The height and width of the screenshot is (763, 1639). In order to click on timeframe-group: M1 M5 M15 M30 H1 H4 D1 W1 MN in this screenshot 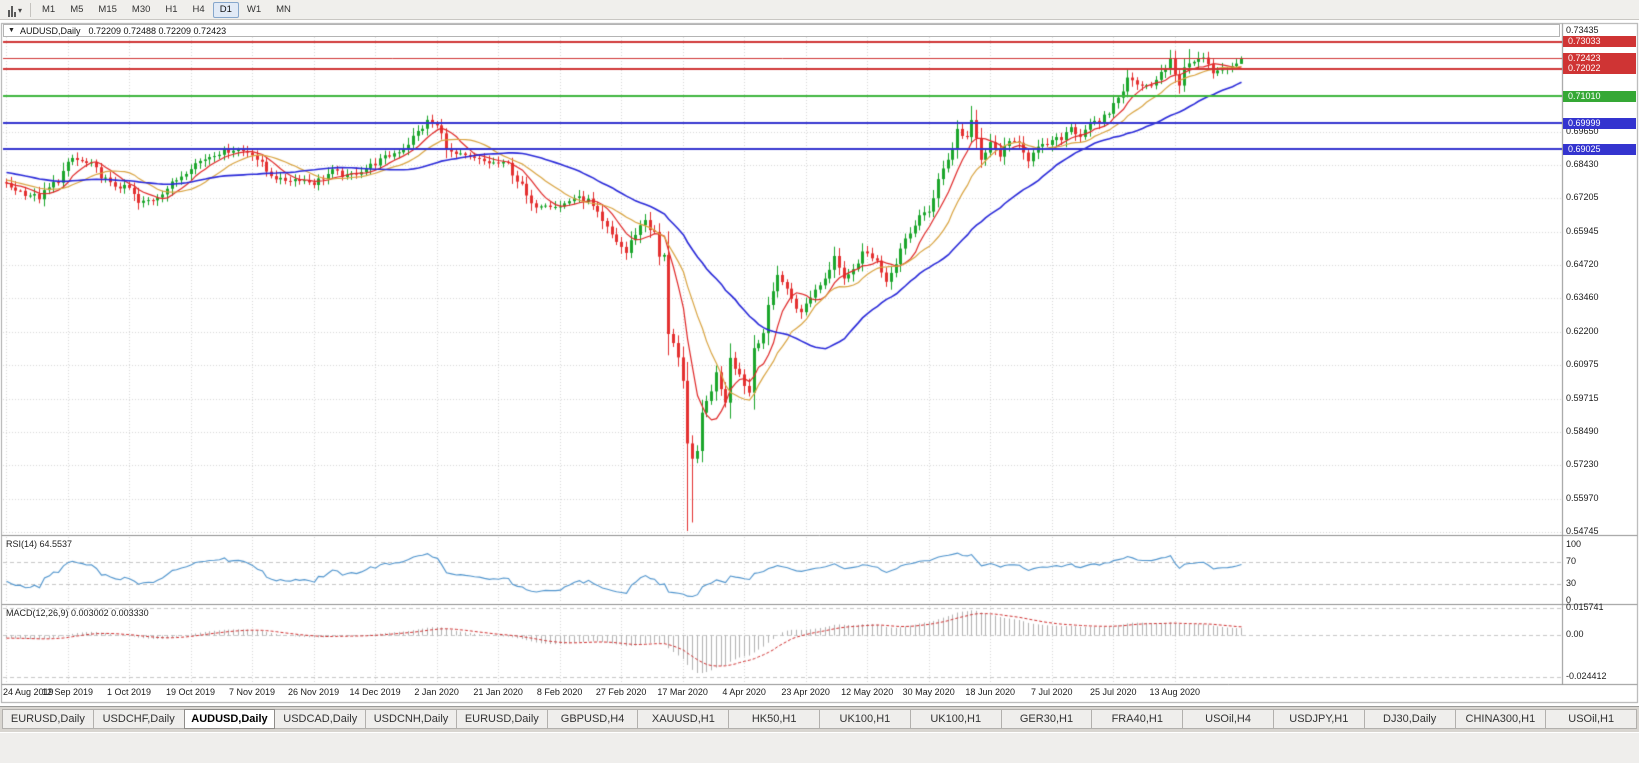, I will do `click(166, 9)`.